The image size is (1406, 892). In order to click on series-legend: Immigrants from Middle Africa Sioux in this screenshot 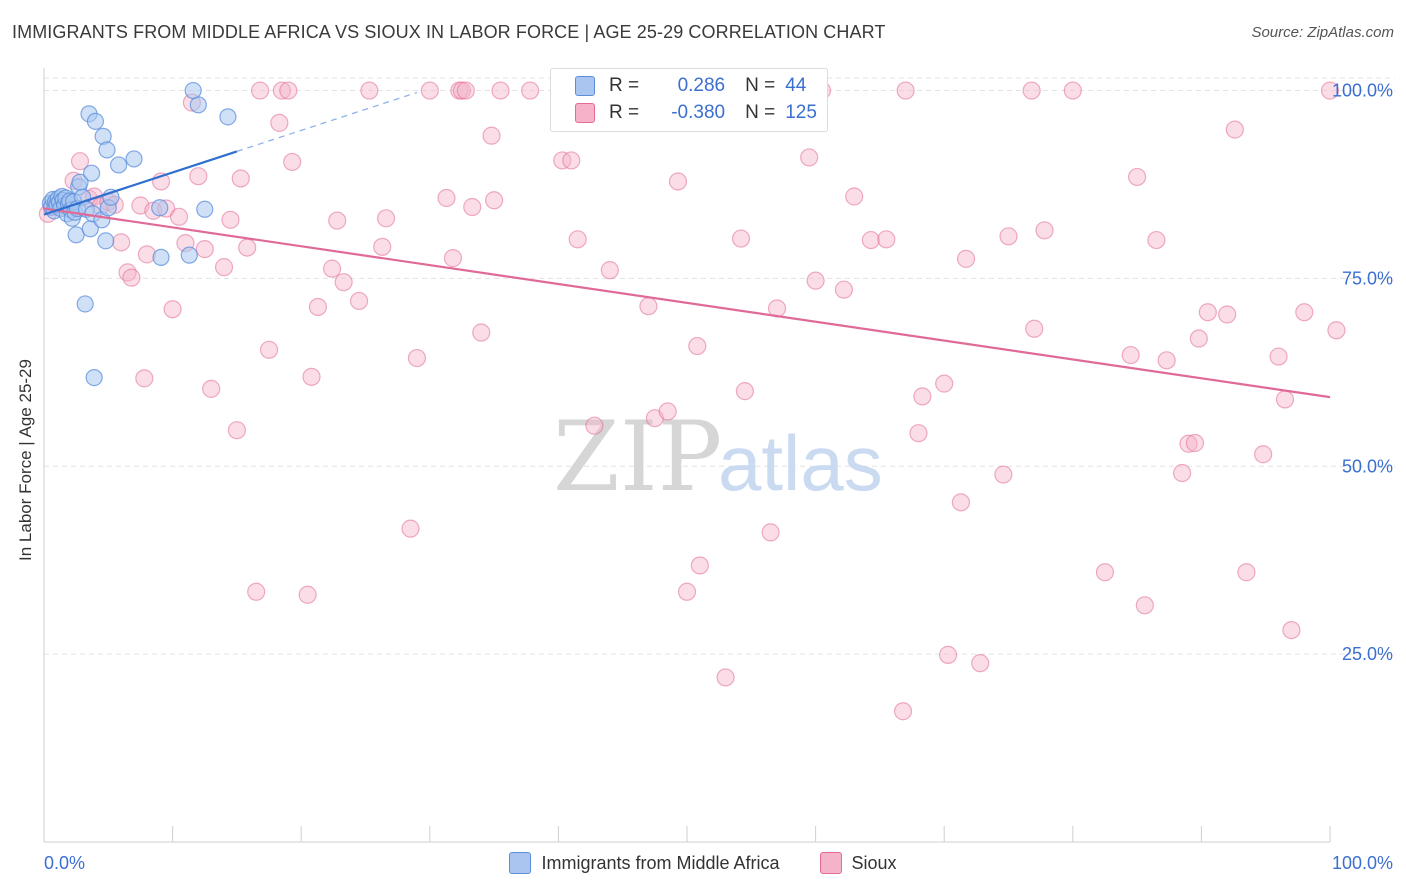, I will do `click(703, 863)`.